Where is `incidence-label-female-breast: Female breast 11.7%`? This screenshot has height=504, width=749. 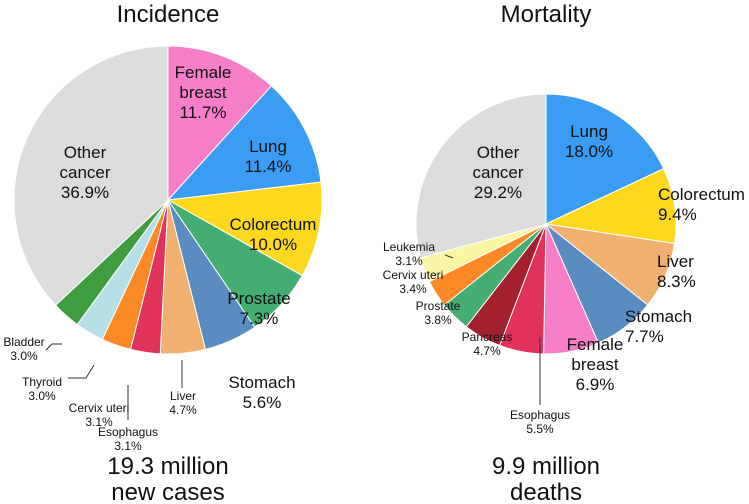 incidence-label-female-breast: Female breast 11.7% is located at coordinates (203, 92).